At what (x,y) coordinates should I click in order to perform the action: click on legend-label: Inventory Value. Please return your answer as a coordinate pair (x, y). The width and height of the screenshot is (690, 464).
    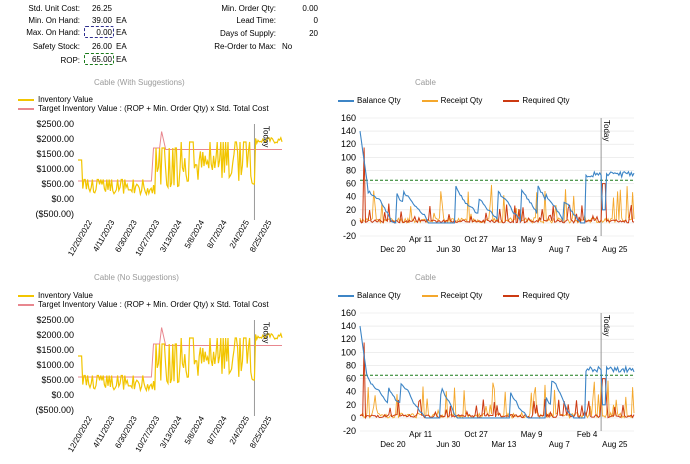
    Looking at the image, I should click on (65, 99).